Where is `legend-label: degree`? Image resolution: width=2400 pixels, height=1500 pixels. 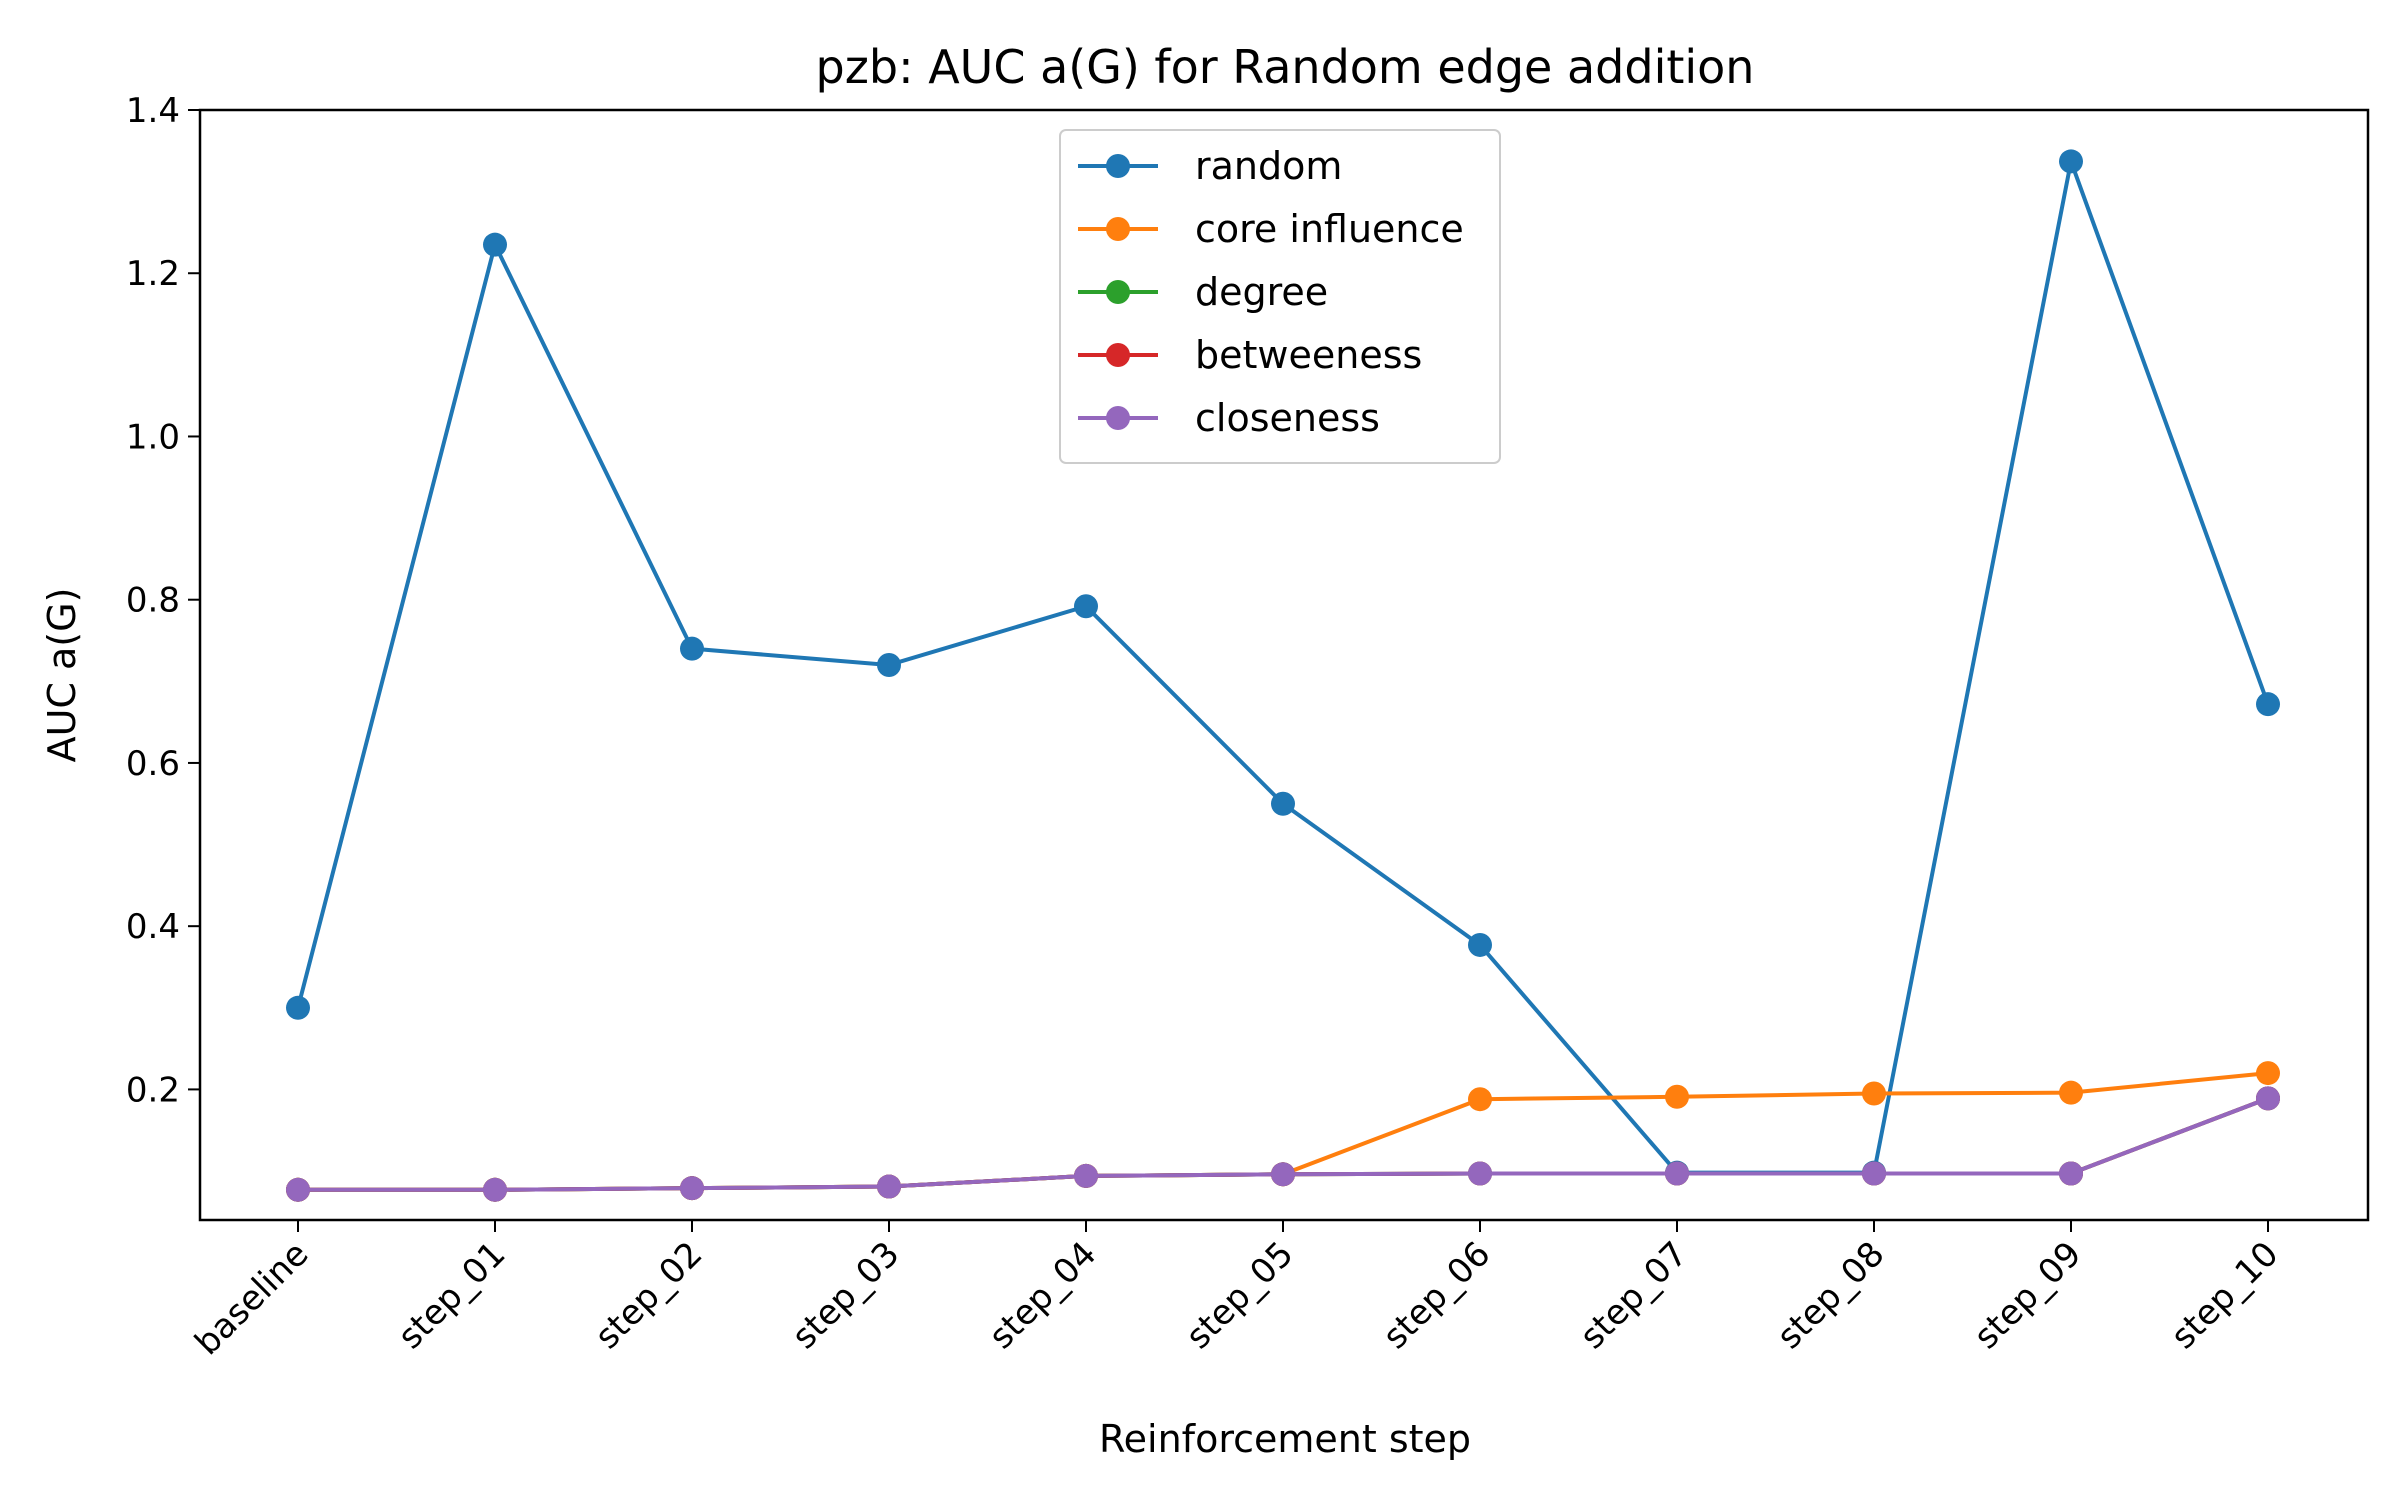 legend-label: degree is located at coordinates (1261, 292).